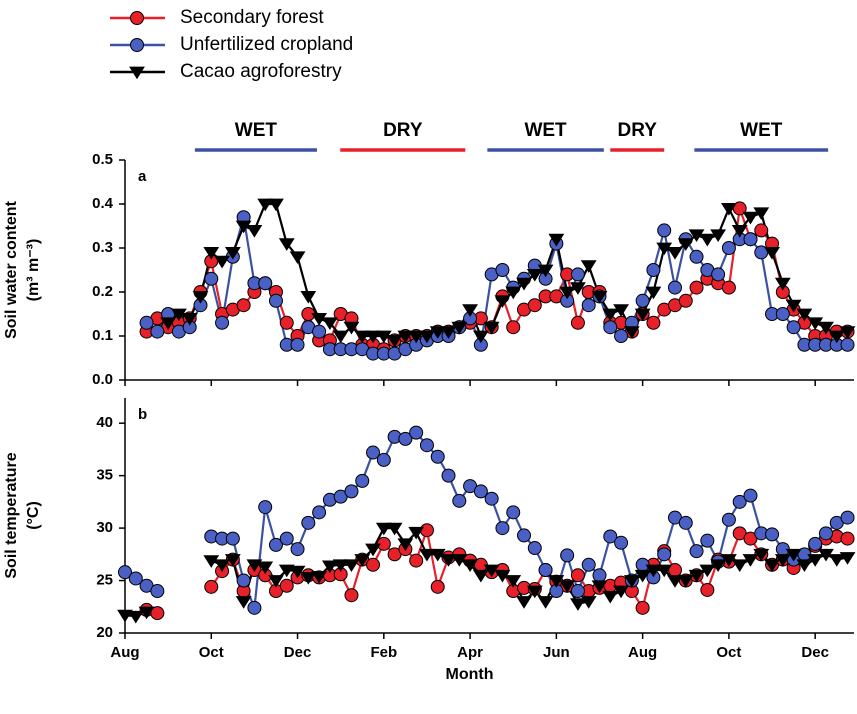 This screenshot has width=857, height=714. I want to click on x-tick-label: Aug, so click(124, 652).